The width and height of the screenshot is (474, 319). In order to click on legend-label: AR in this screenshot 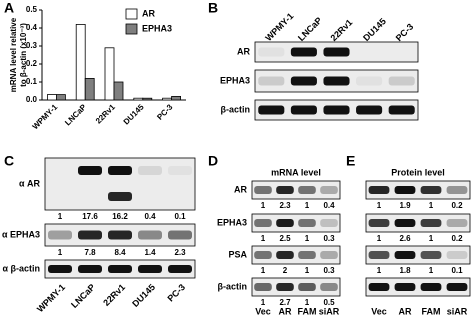, I will do `click(148, 13)`.